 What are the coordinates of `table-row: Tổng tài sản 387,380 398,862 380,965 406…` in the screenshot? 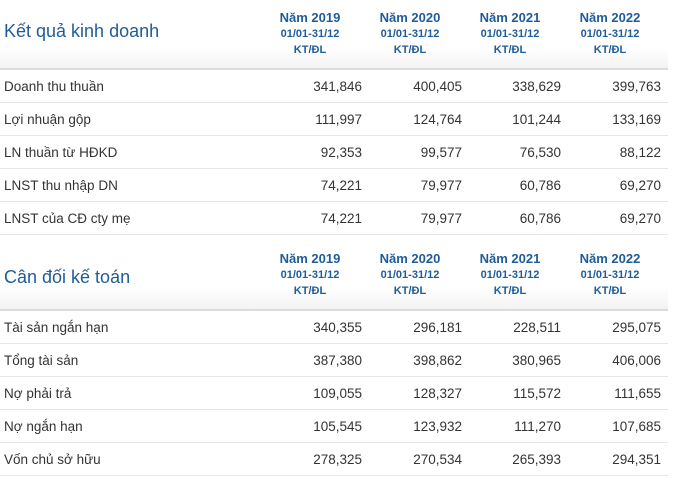 It's located at (334, 360).